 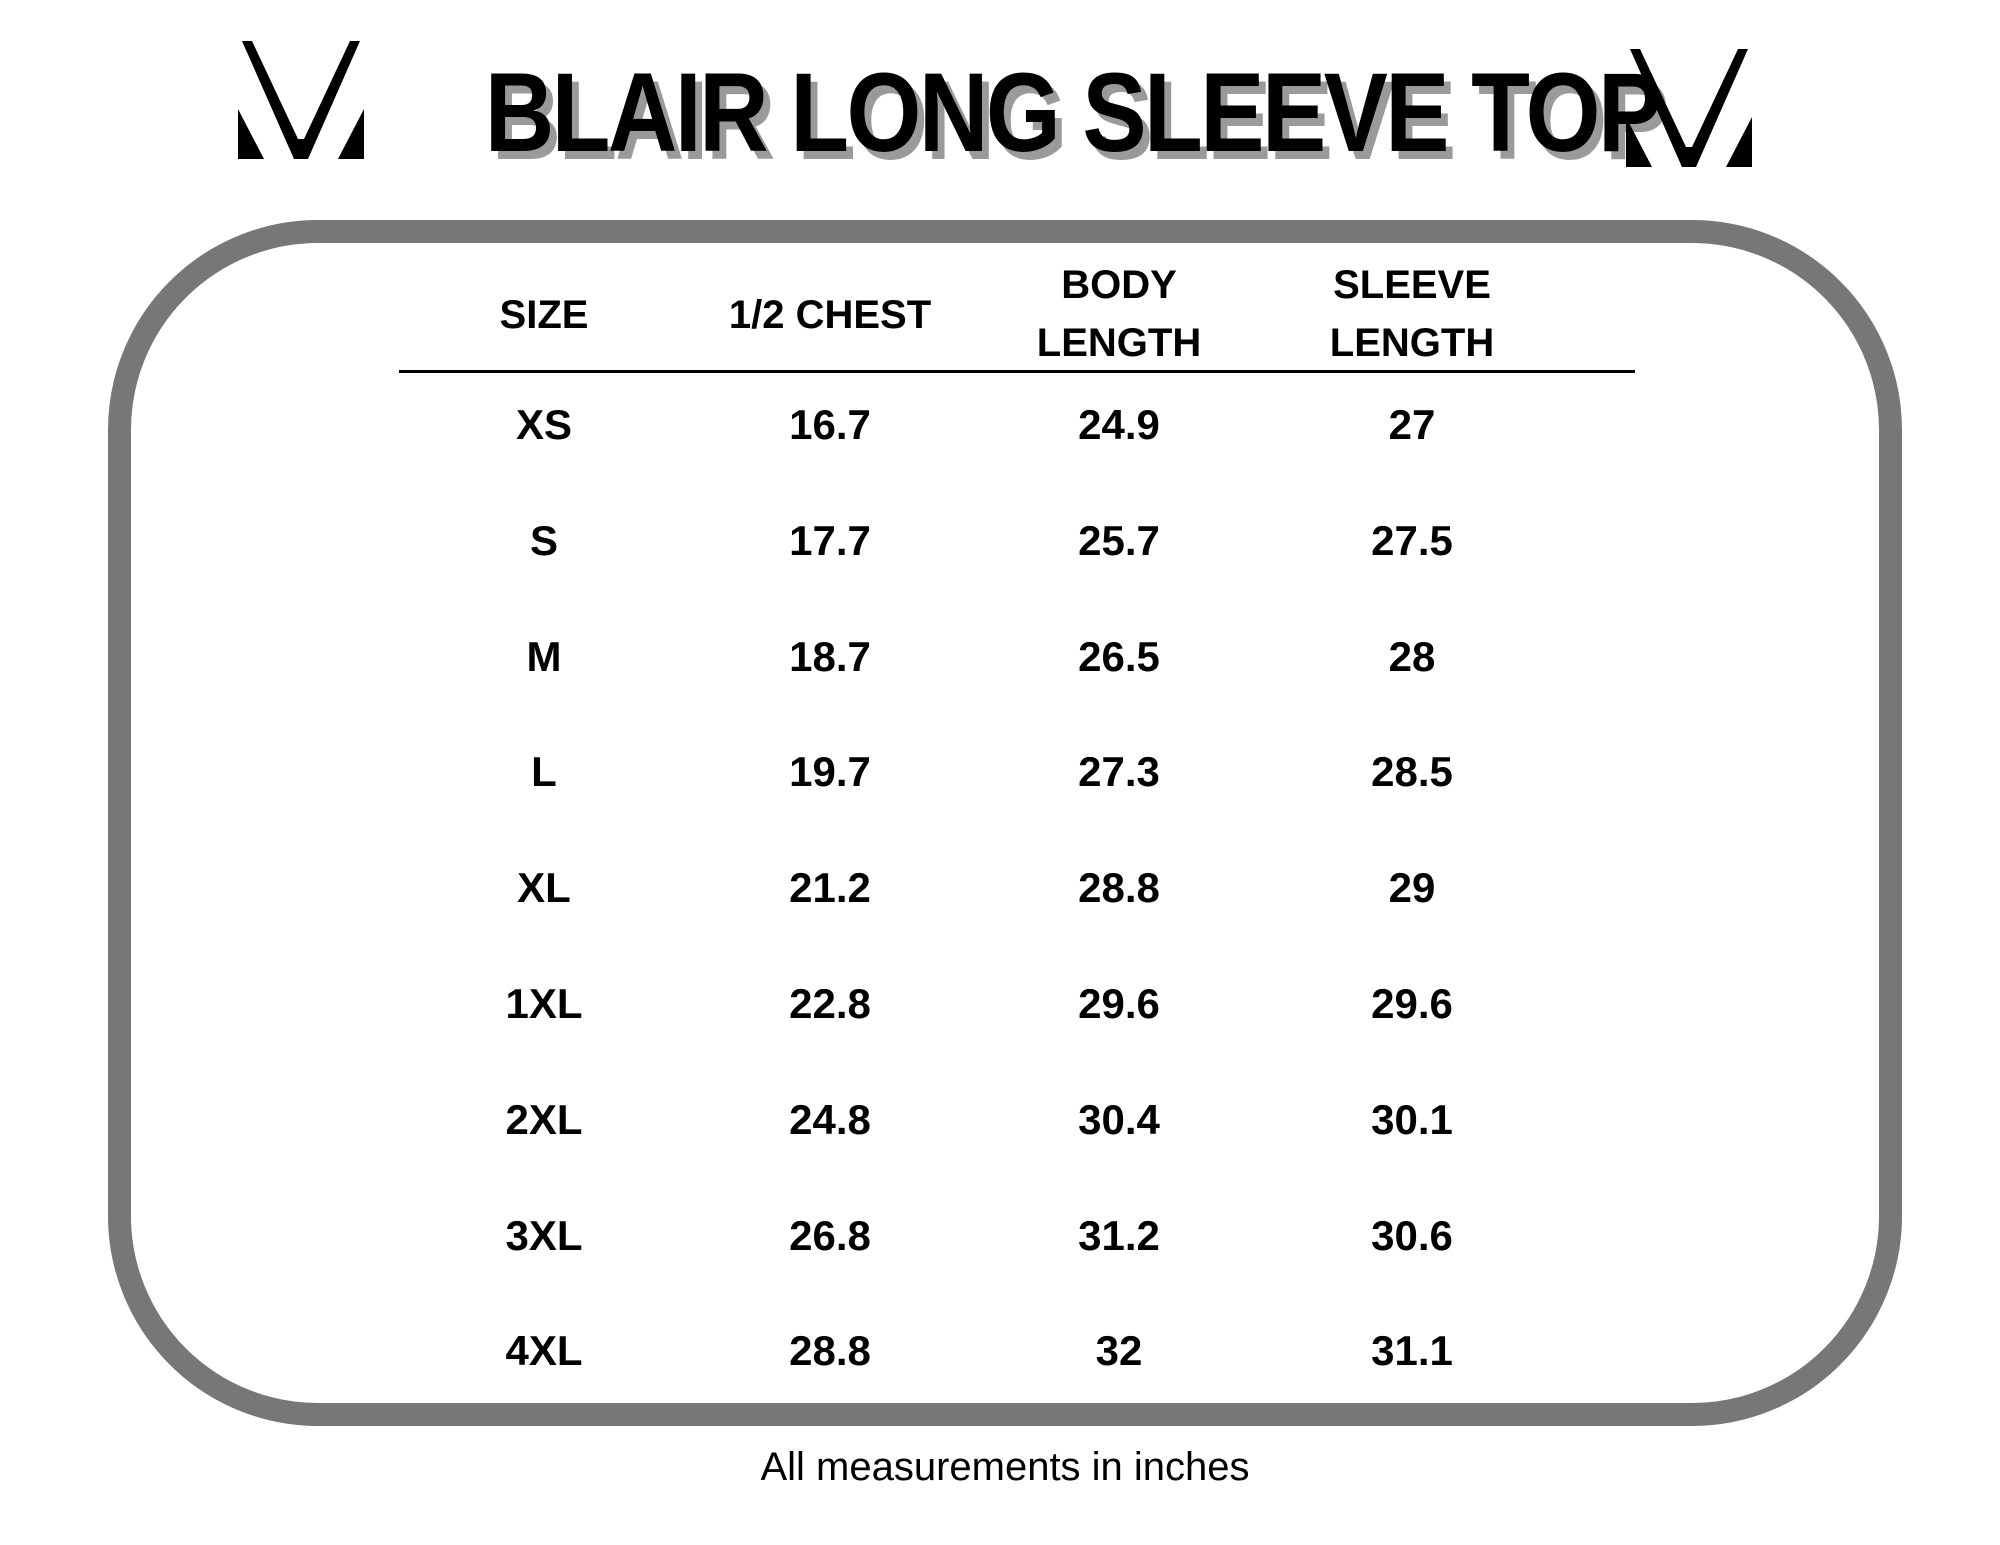 I want to click on body-length-cell: 30.4, so click(x=1119, y=1119).